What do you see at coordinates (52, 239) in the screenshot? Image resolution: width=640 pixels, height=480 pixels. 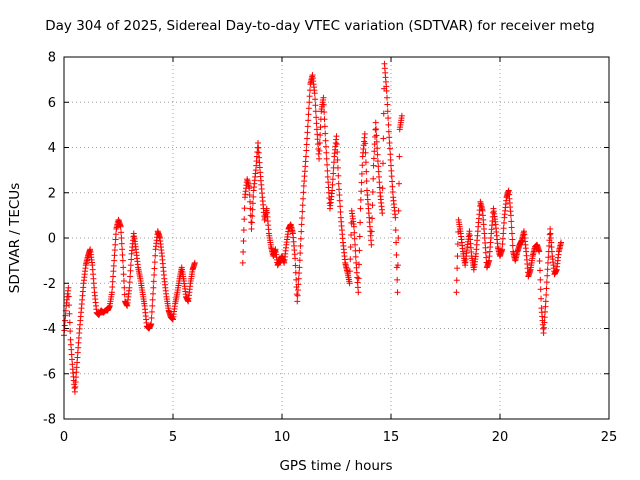 I see `y-tick-label: 0` at bounding box center [52, 239].